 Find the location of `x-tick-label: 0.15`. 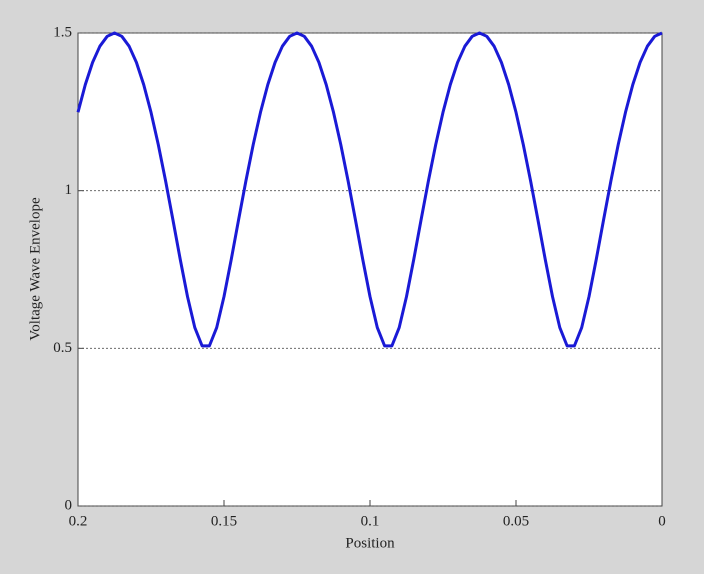

x-tick-label: 0.15 is located at coordinates (224, 521).